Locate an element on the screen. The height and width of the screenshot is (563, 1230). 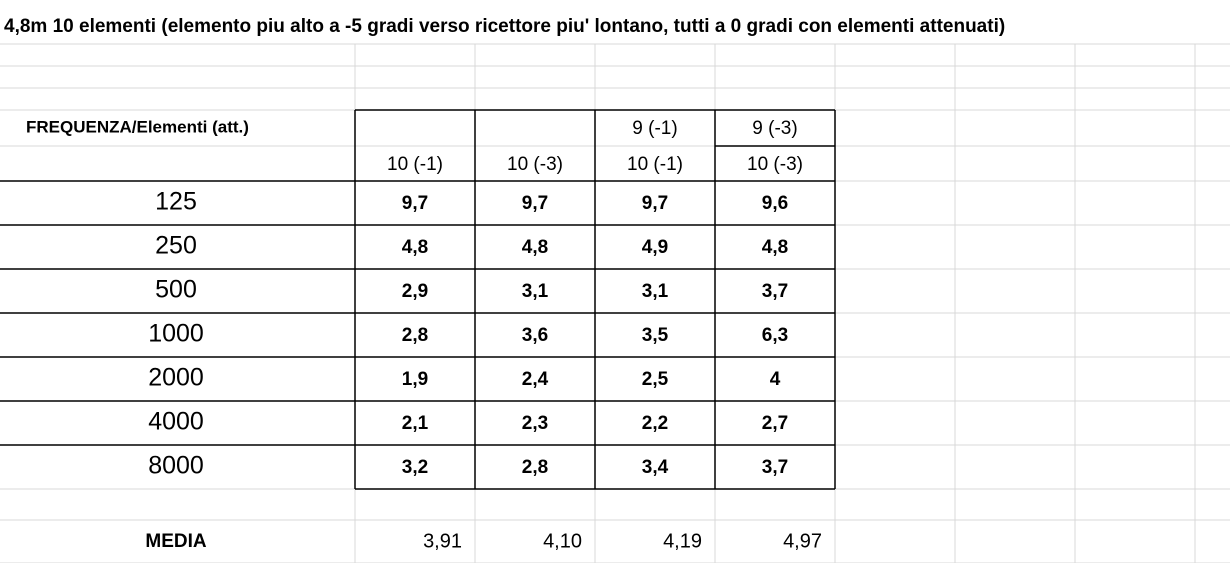
frequency-label: 4000 is located at coordinates (176, 422).